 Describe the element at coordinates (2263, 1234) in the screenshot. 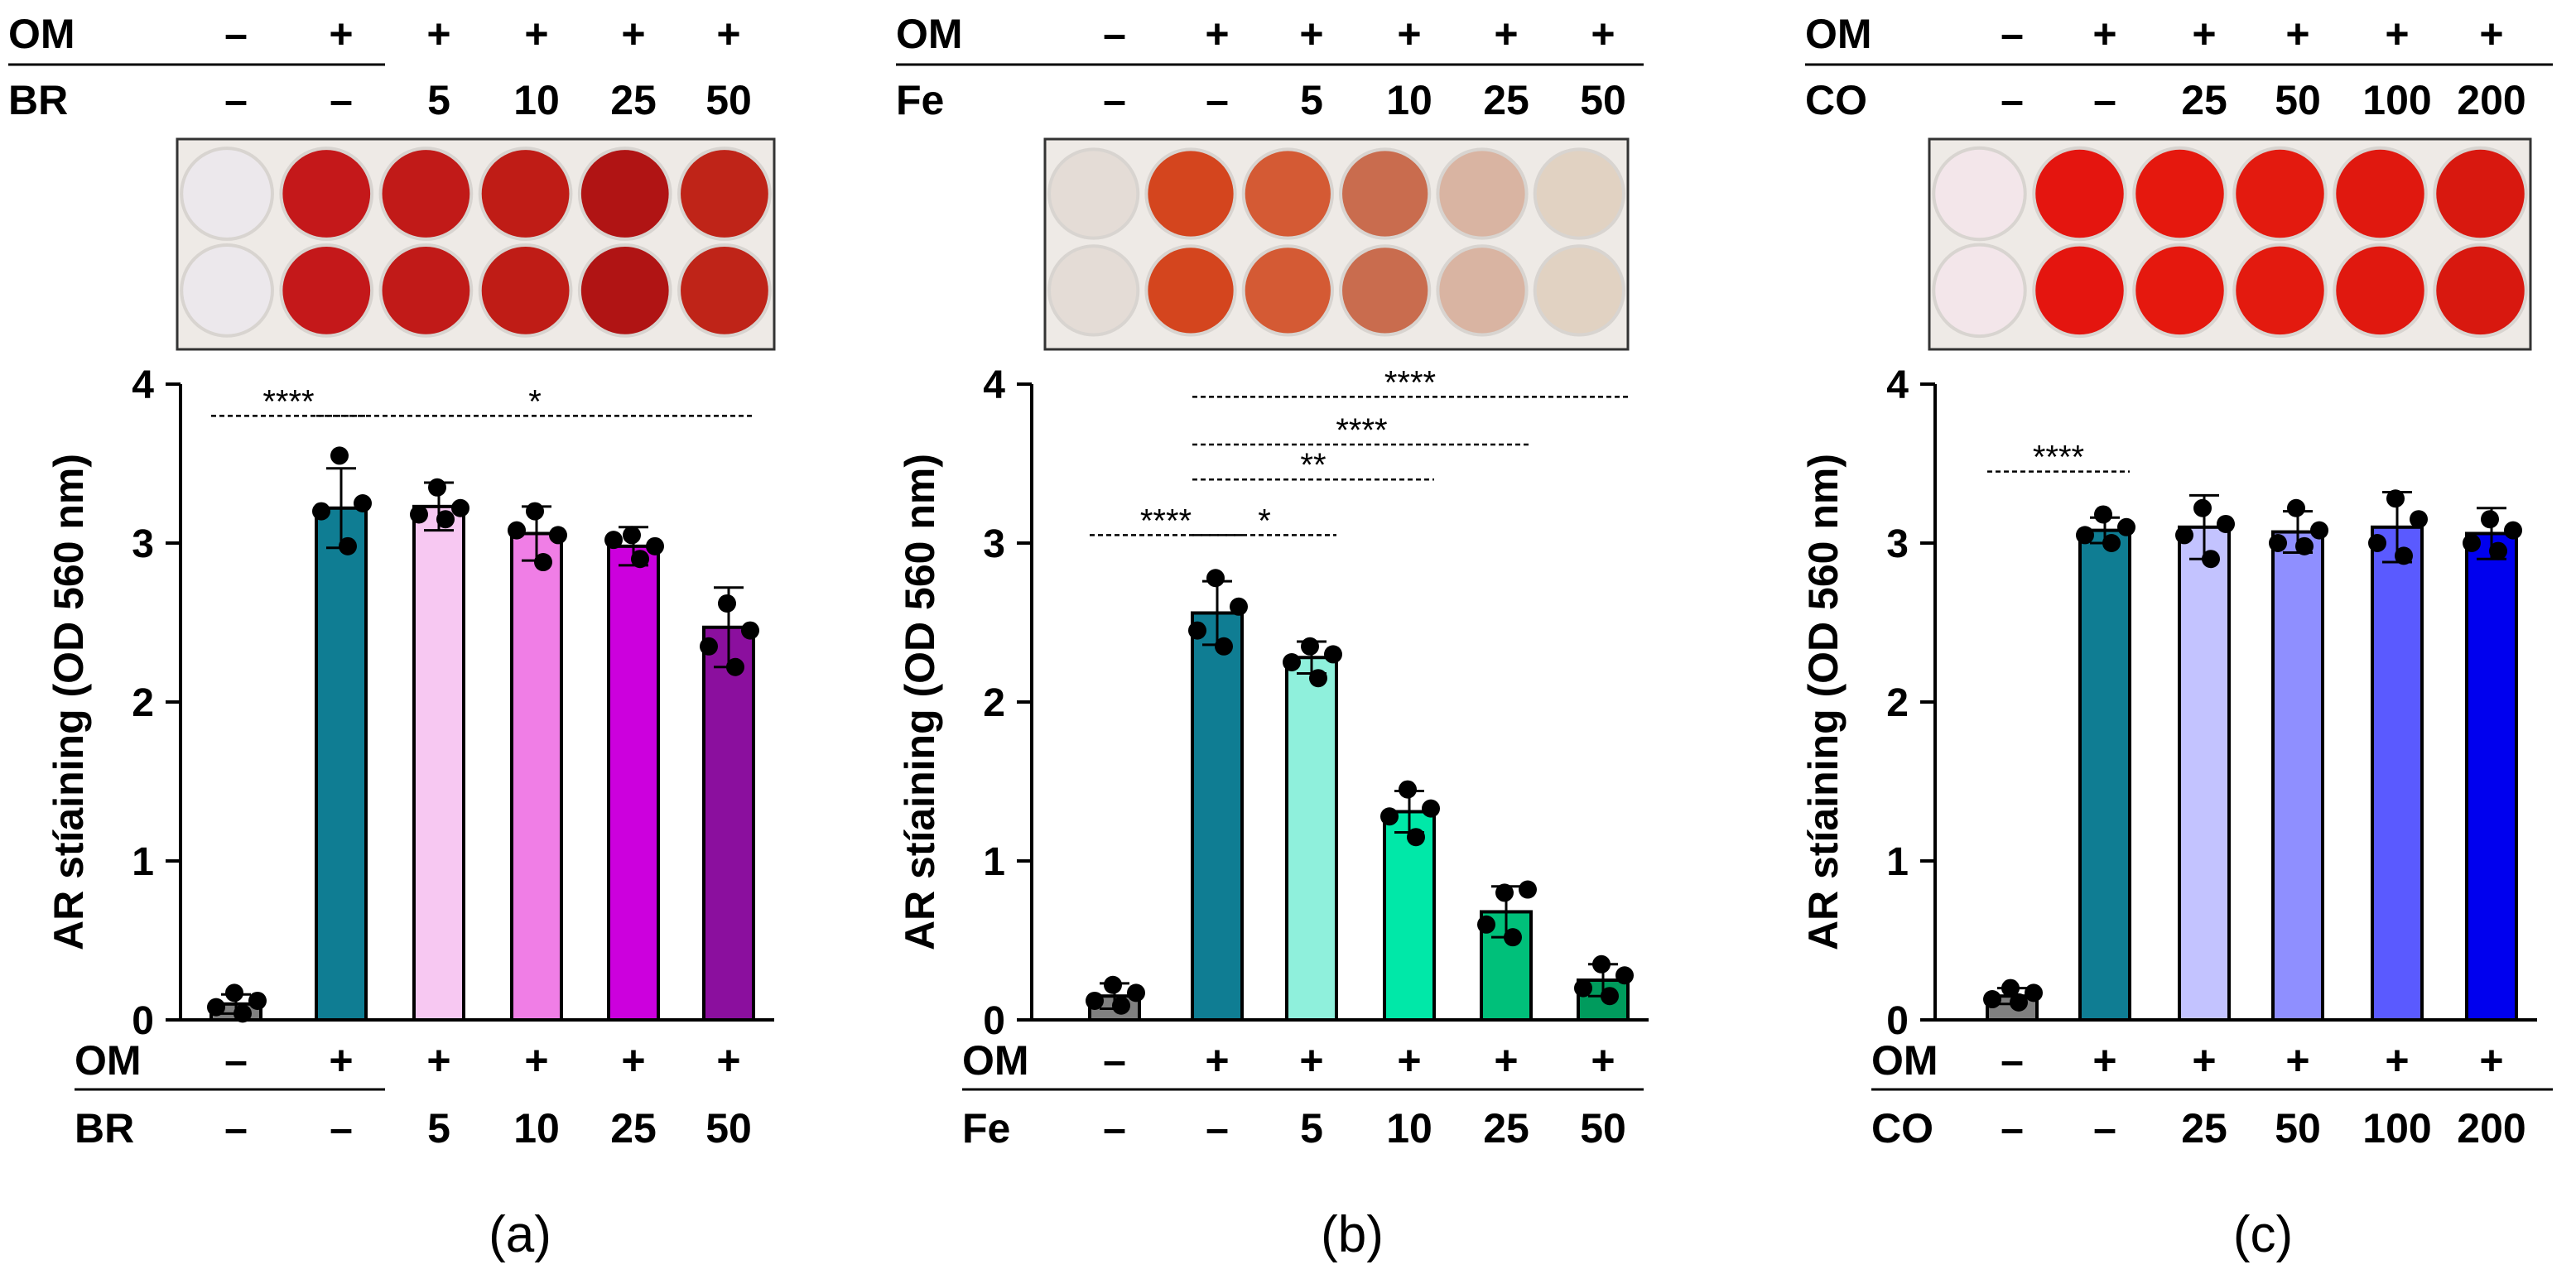

I see `panel-label: (c)` at that location.